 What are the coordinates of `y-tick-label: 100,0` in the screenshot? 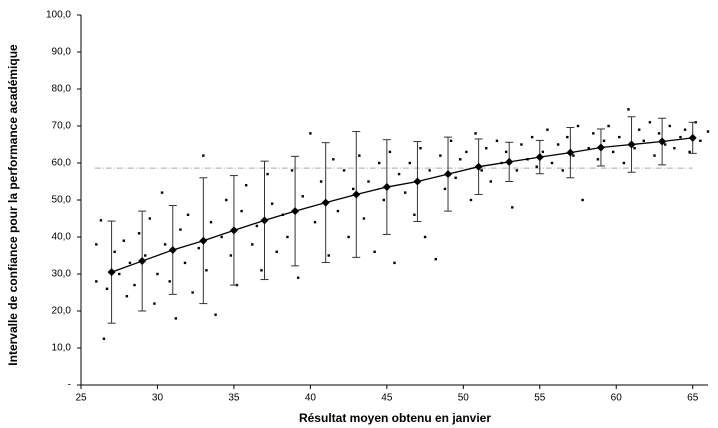 It's located at (58, 15).